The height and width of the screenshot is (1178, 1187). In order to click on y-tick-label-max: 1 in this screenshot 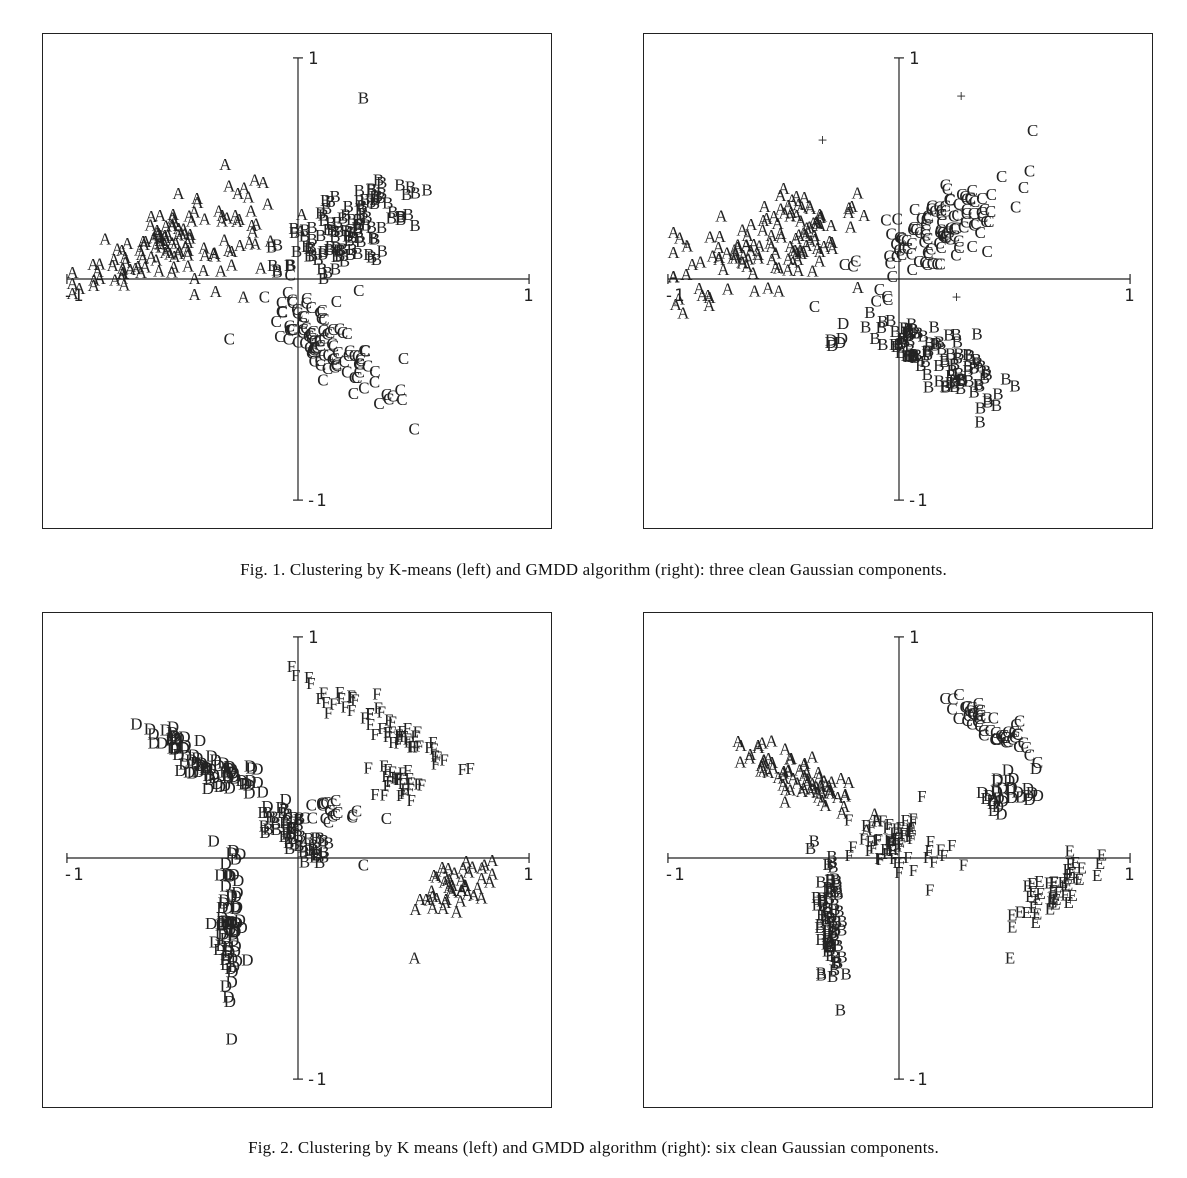, I will do `click(313, 637)`.